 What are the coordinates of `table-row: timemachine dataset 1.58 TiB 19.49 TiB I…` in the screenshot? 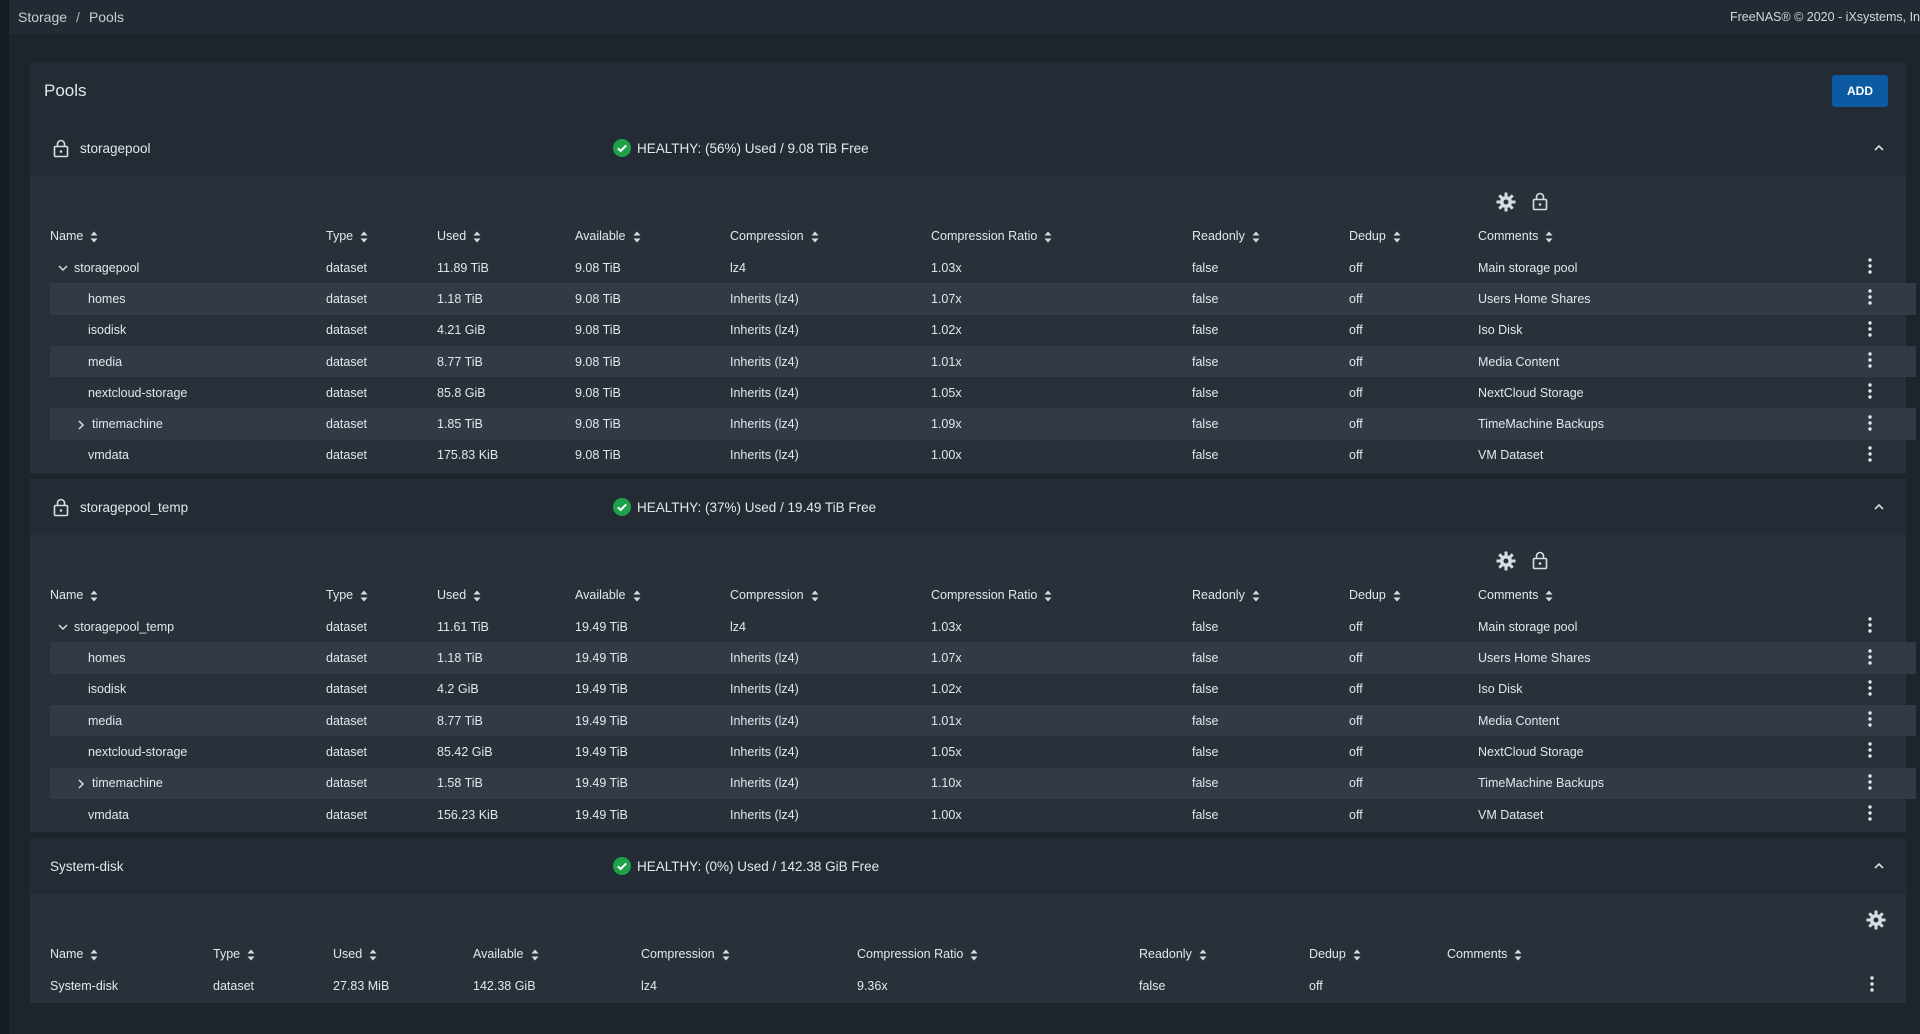 It's located at (983, 783).